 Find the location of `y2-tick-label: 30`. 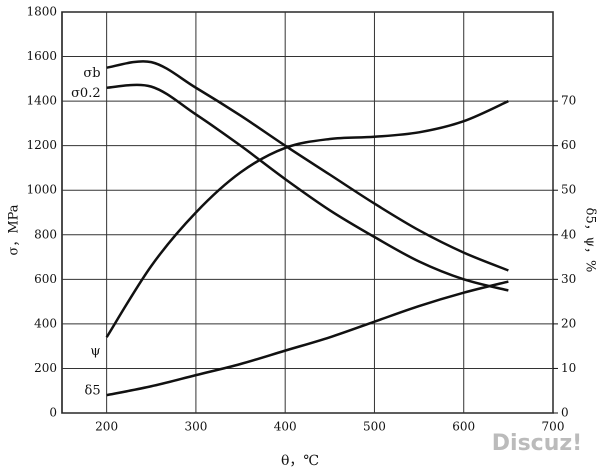

y2-tick-label: 30 is located at coordinates (568, 279).